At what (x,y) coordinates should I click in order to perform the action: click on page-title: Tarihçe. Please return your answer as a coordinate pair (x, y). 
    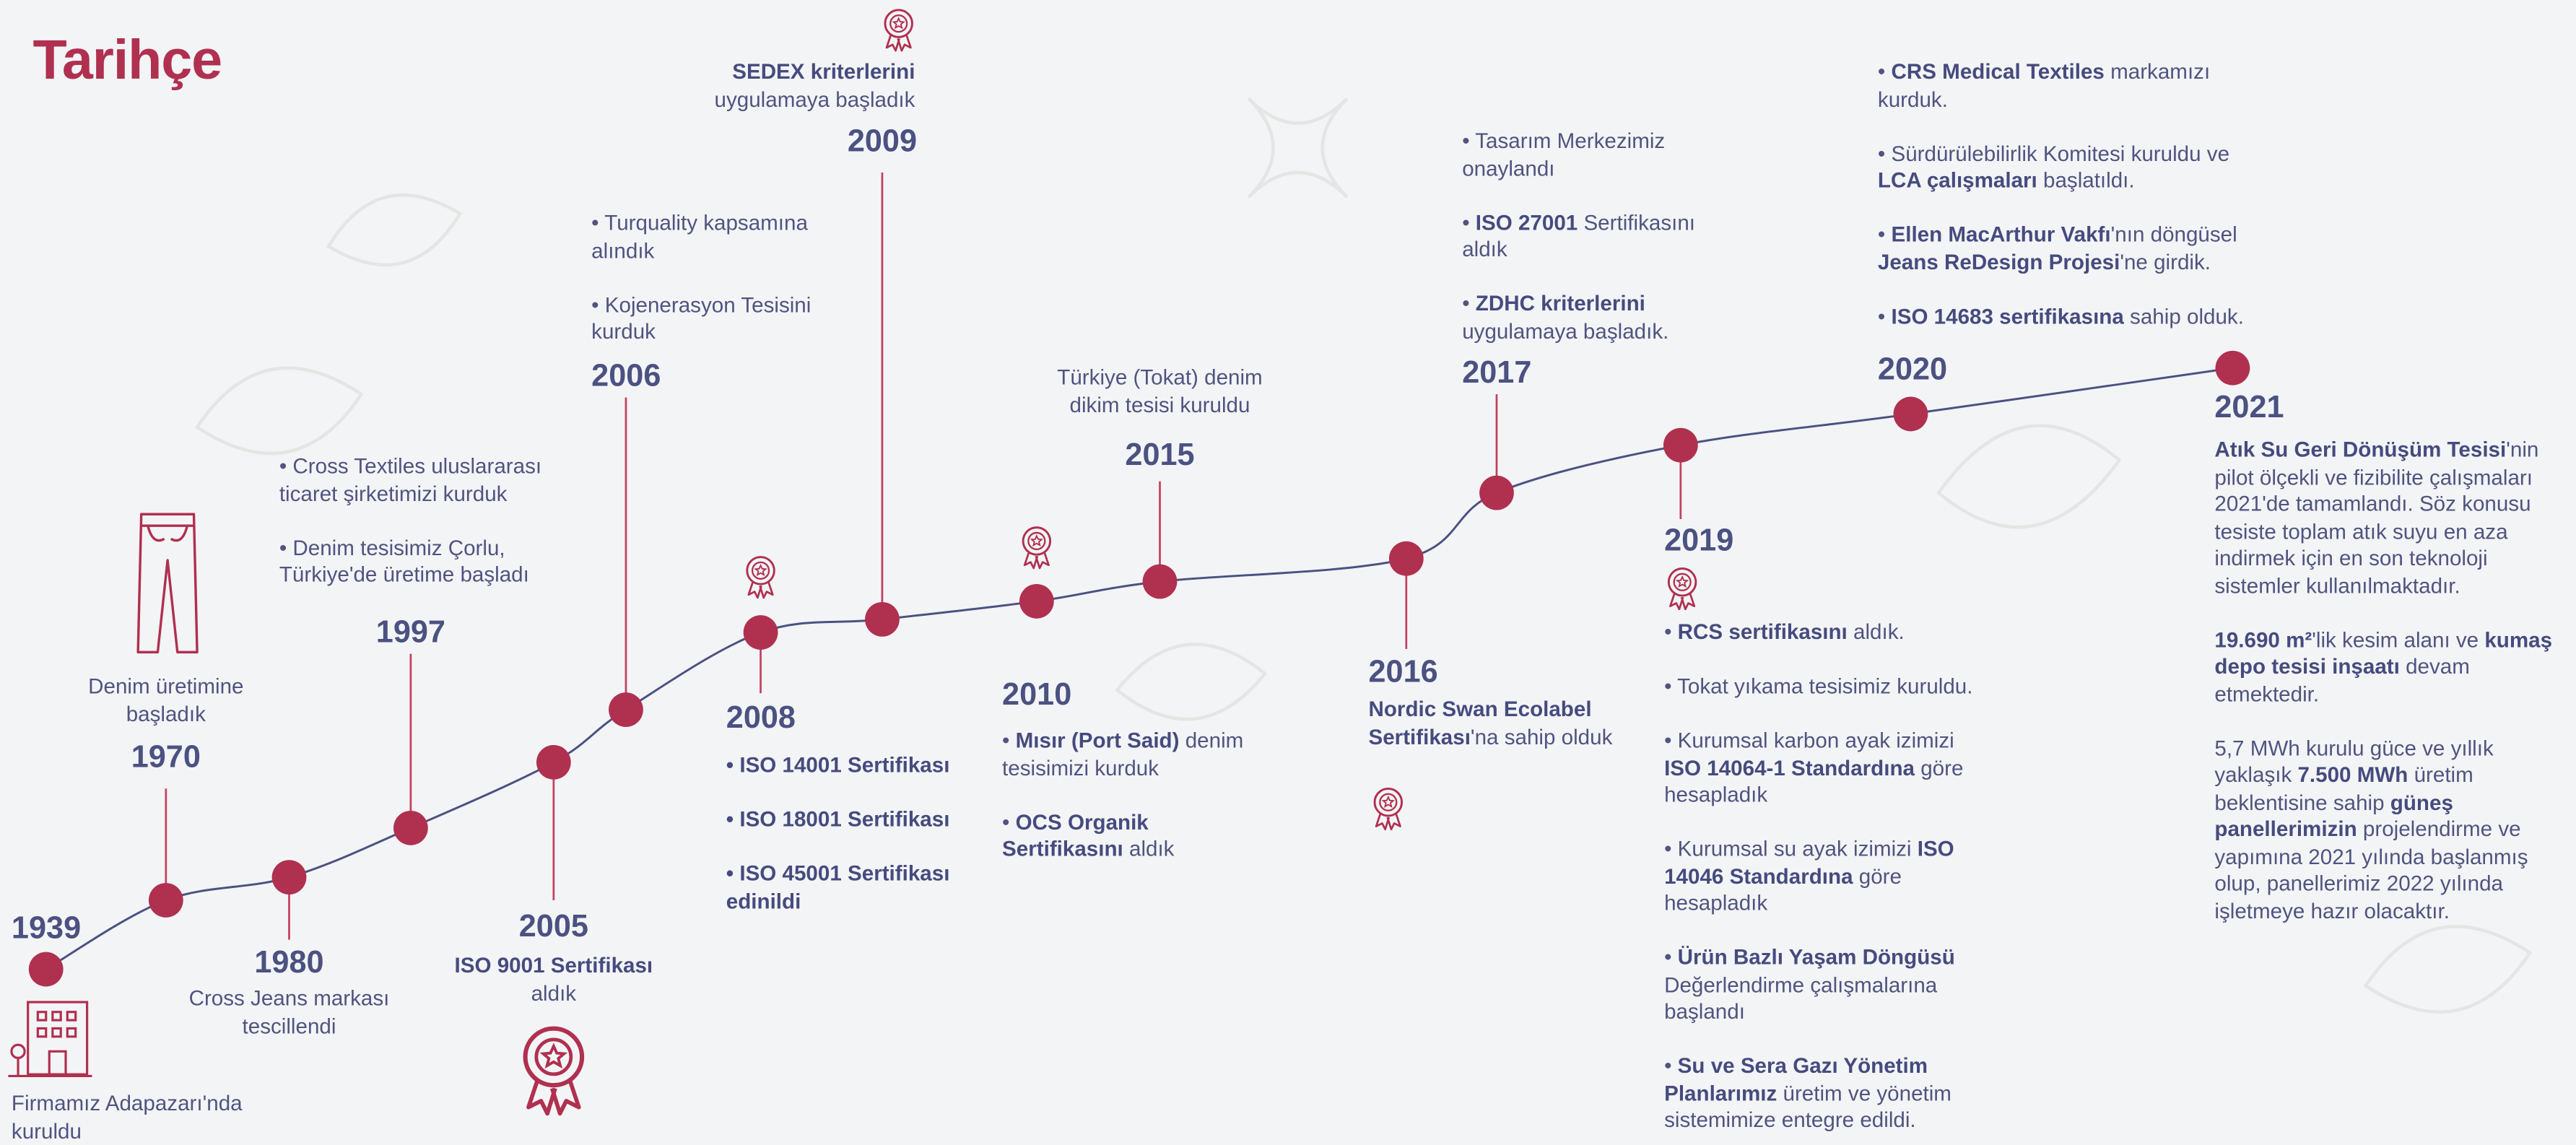
    Looking at the image, I should click on (127, 61).